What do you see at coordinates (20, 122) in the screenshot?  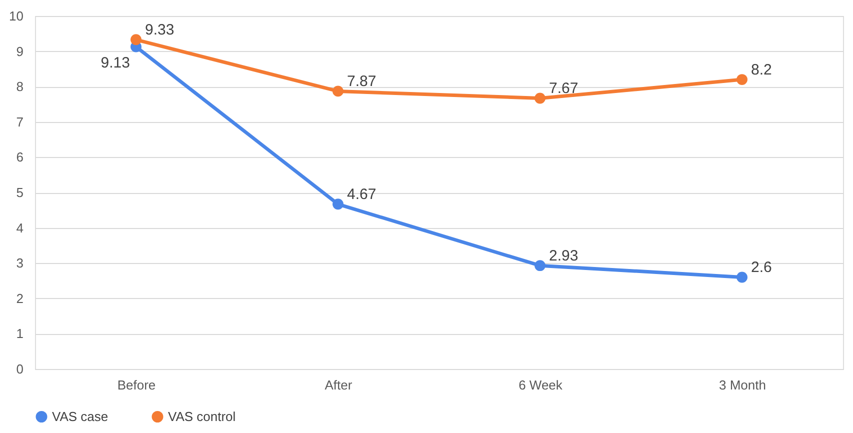 I see `y-tick-label: 7` at bounding box center [20, 122].